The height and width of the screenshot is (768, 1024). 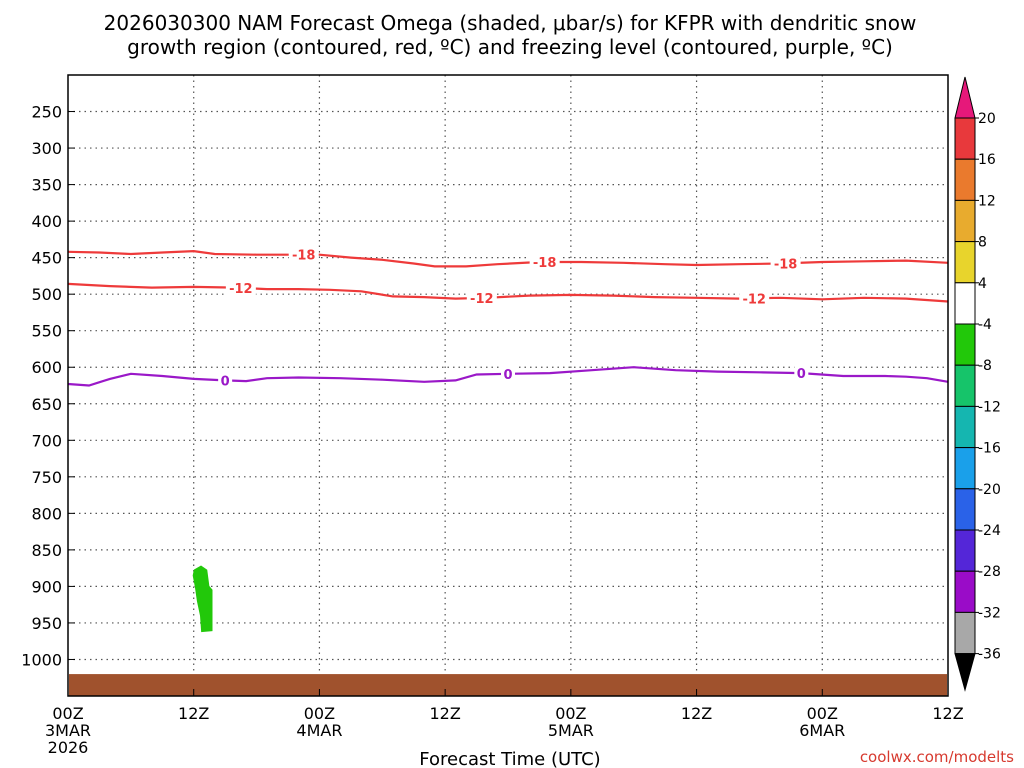 I want to click on x-tick-label: 3MAR, so click(x=68, y=730).